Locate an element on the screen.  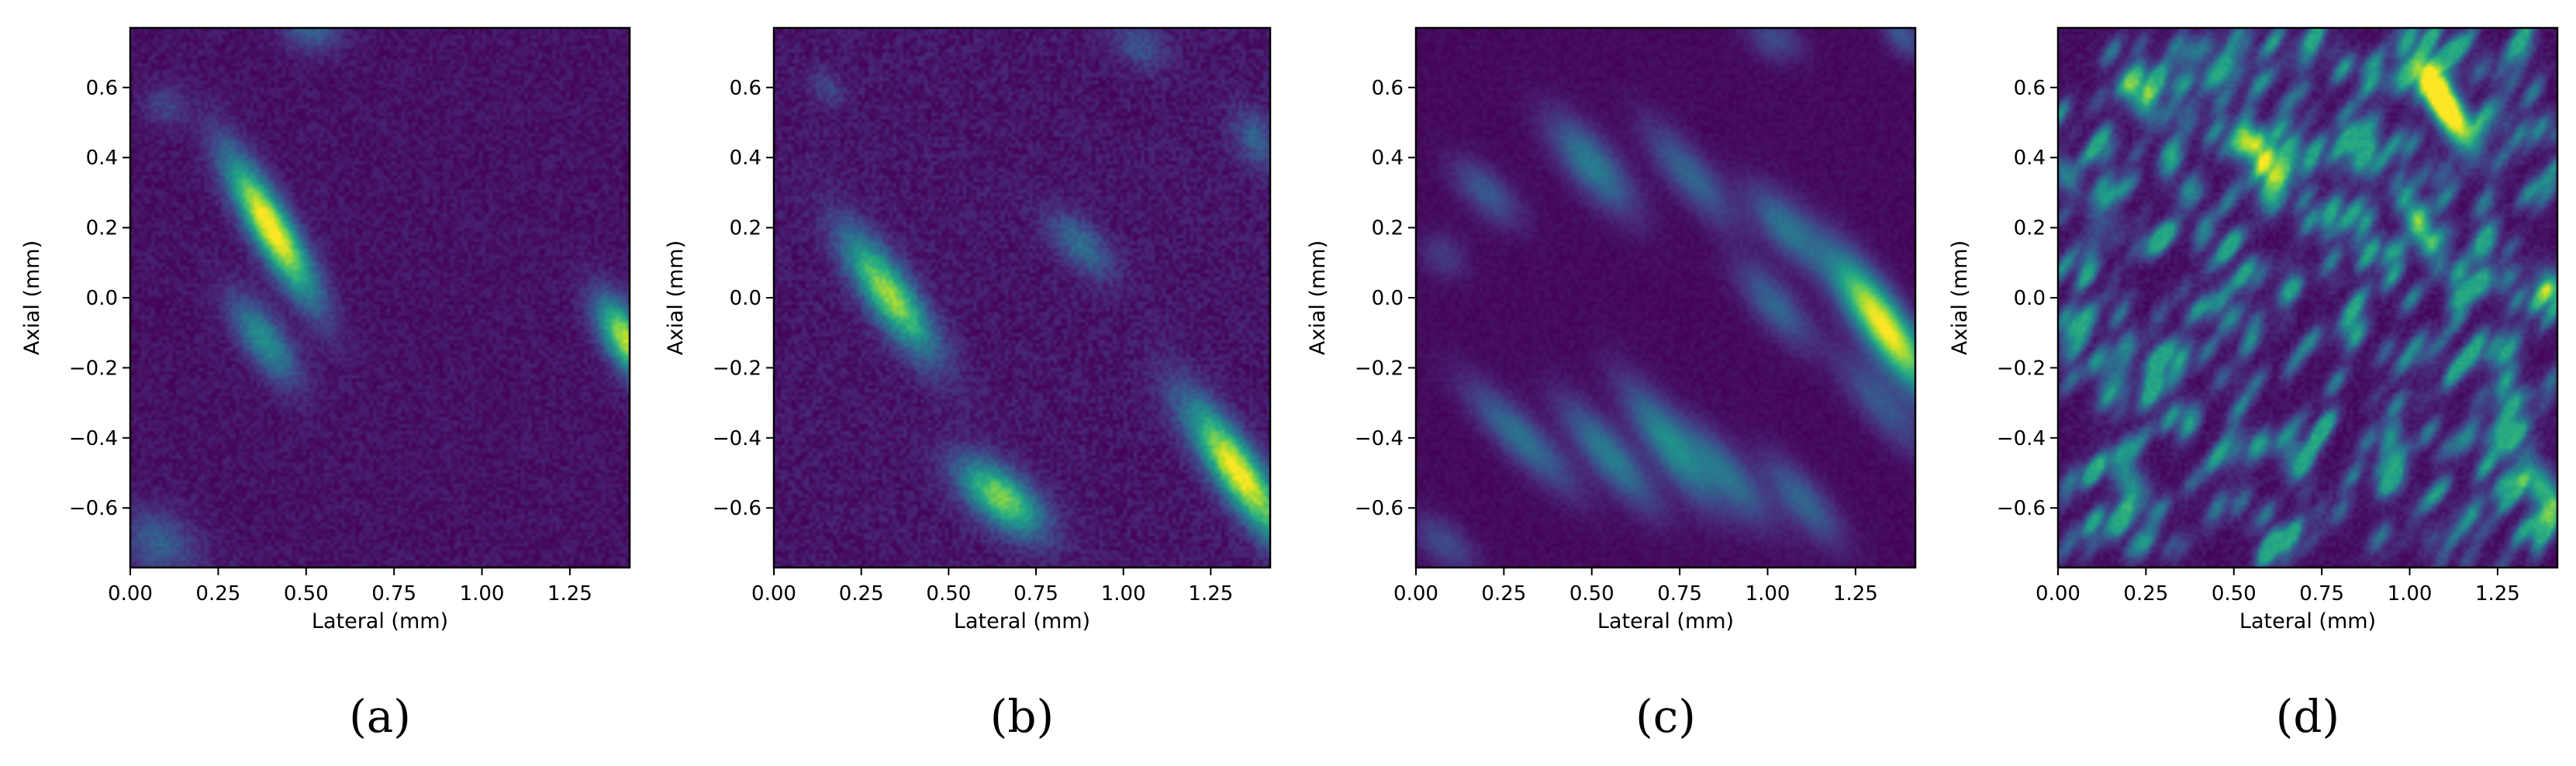
panel-caption: (c) is located at coordinates (1666, 717).